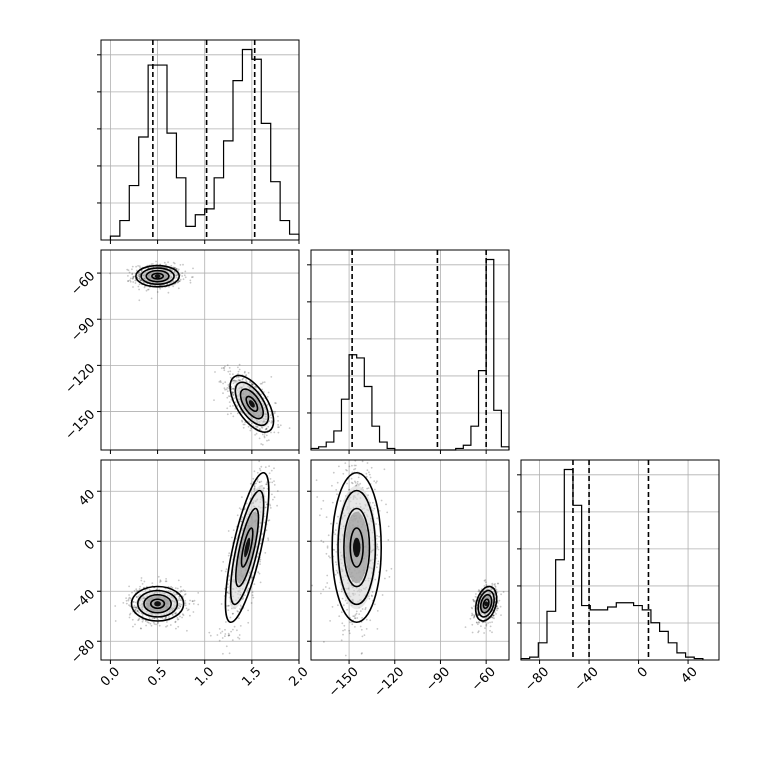  I want to click on x-tick-label-col2-3: −60, so click(484, 679).